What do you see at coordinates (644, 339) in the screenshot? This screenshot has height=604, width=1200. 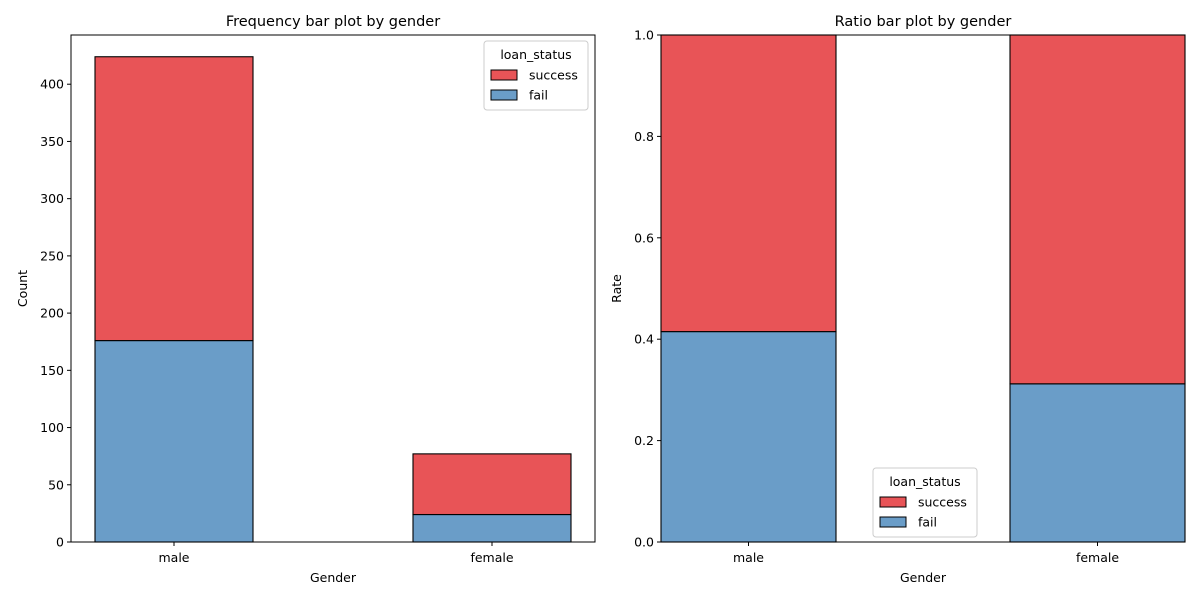 I see `y-tick-label: 0.4` at bounding box center [644, 339].